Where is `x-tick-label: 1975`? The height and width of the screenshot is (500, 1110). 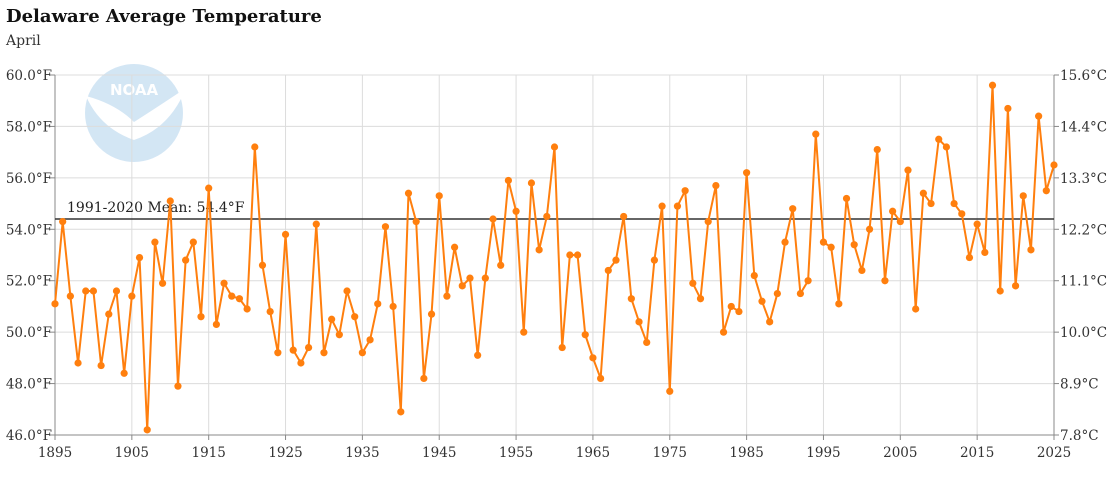
x-tick-label: 1975 is located at coordinates (670, 453).